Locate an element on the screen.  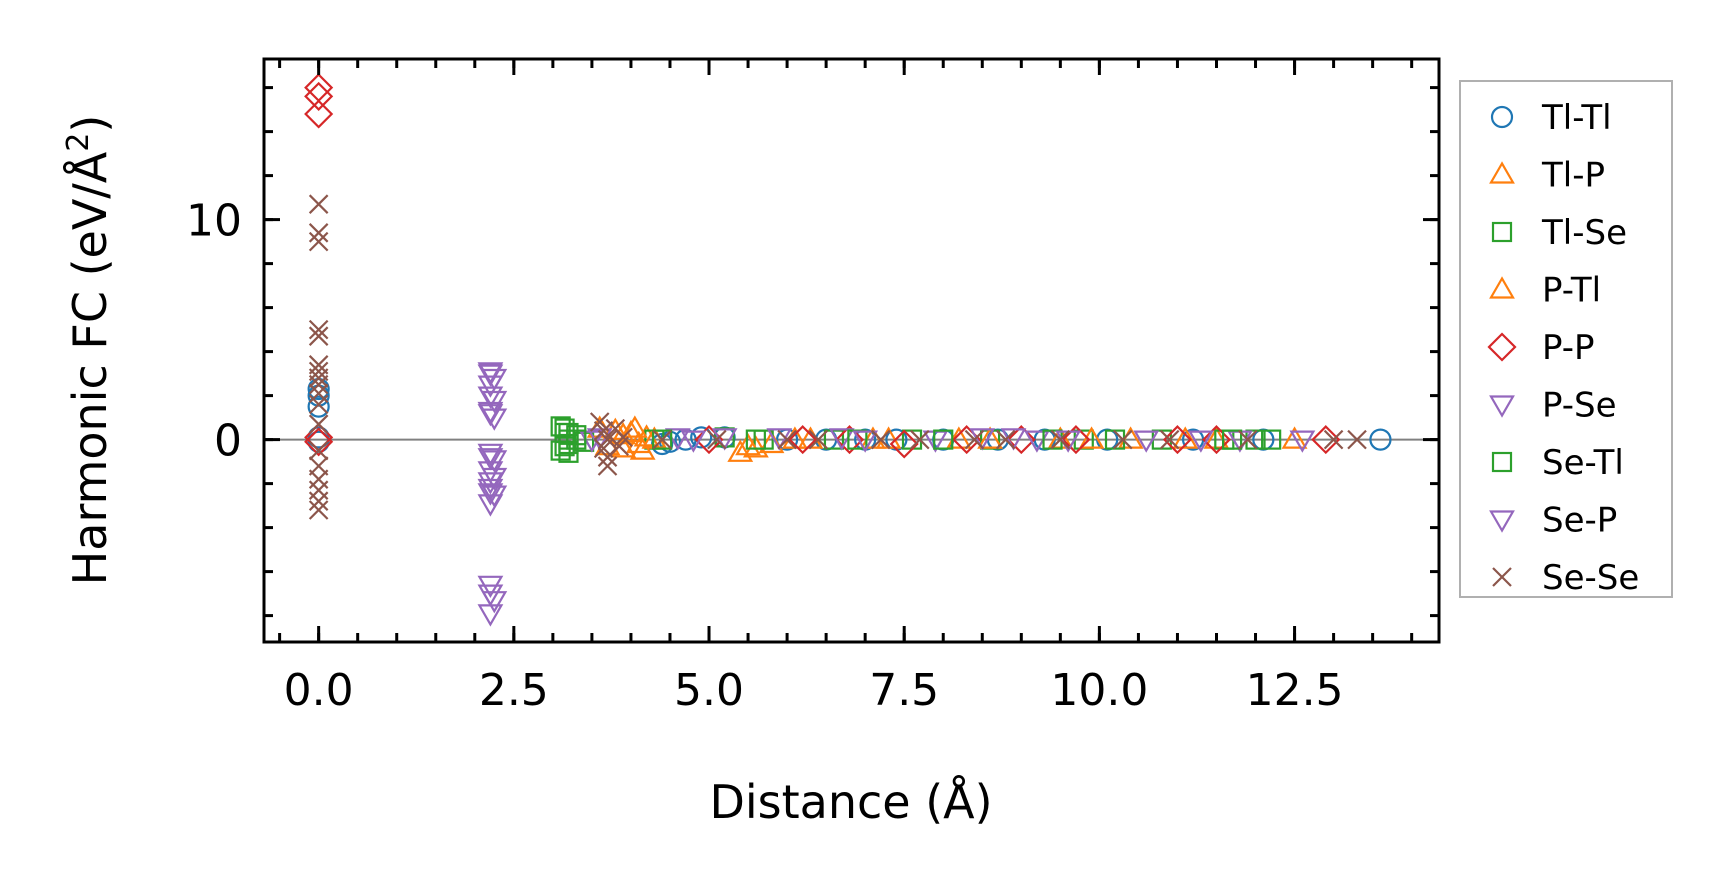
y-axis-label-close: ) is located at coordinates (90, 124).